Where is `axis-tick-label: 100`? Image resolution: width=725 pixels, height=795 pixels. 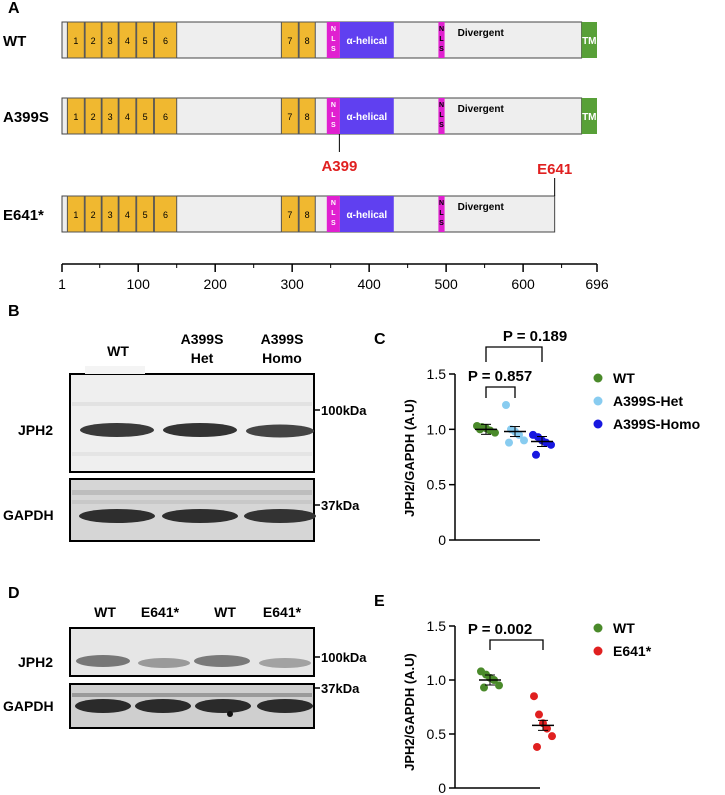 axis-tick-label: 100 is located at coordinates (139, 284).